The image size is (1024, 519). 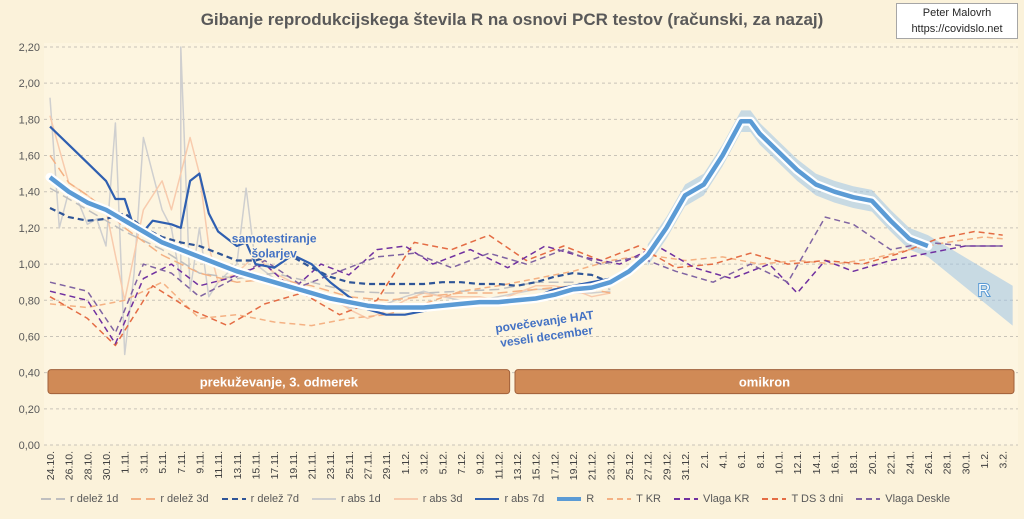 I want to click on annotation-line: samotestiranje, so click(x=274, y=238).